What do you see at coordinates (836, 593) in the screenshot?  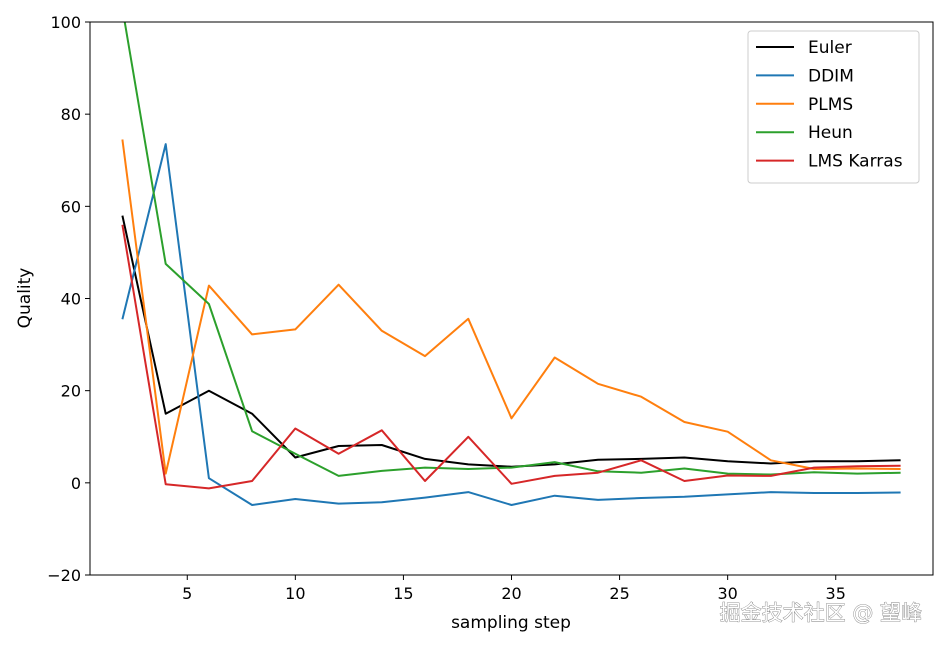 I see `x-tick-label: 35` at bounding box center [836, 593].